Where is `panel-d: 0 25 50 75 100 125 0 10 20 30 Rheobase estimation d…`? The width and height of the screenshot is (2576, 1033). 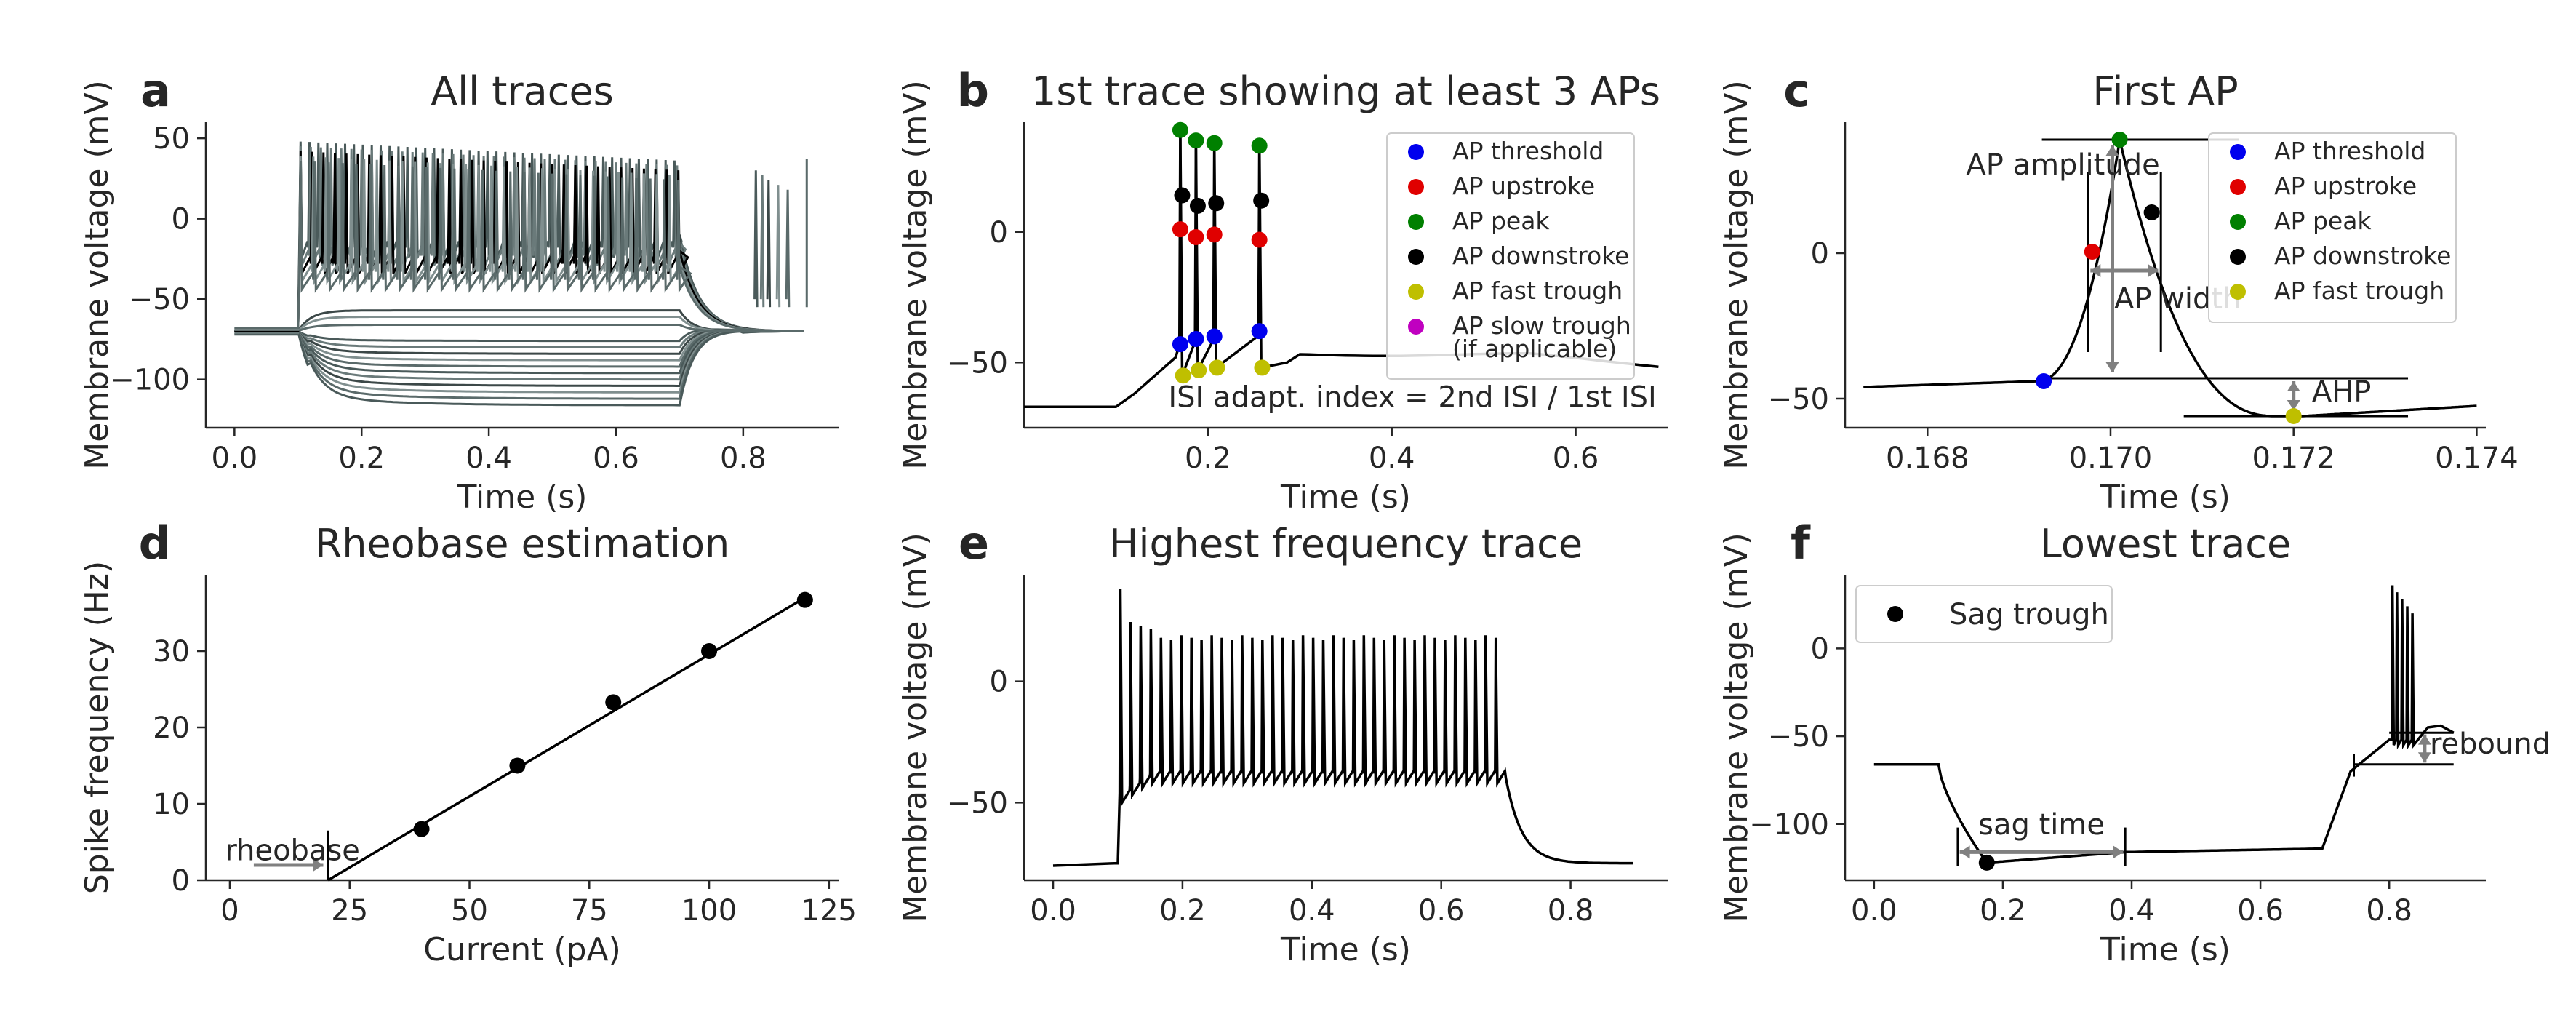 panel-d: 0 25 50 75 100 125 0 10 20 30 Rheobase estimation d… is located at coordinates (468, 742).